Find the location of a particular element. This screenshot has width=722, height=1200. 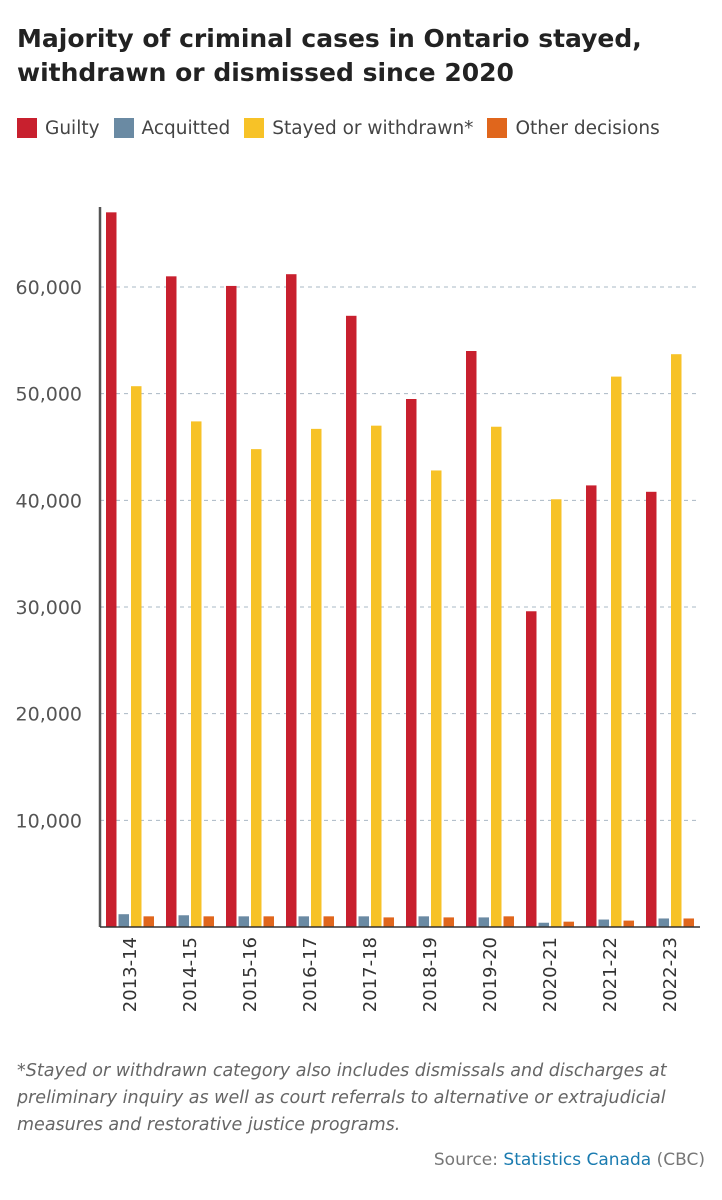

source-label: Source: is located at coordinates (465, 1160).